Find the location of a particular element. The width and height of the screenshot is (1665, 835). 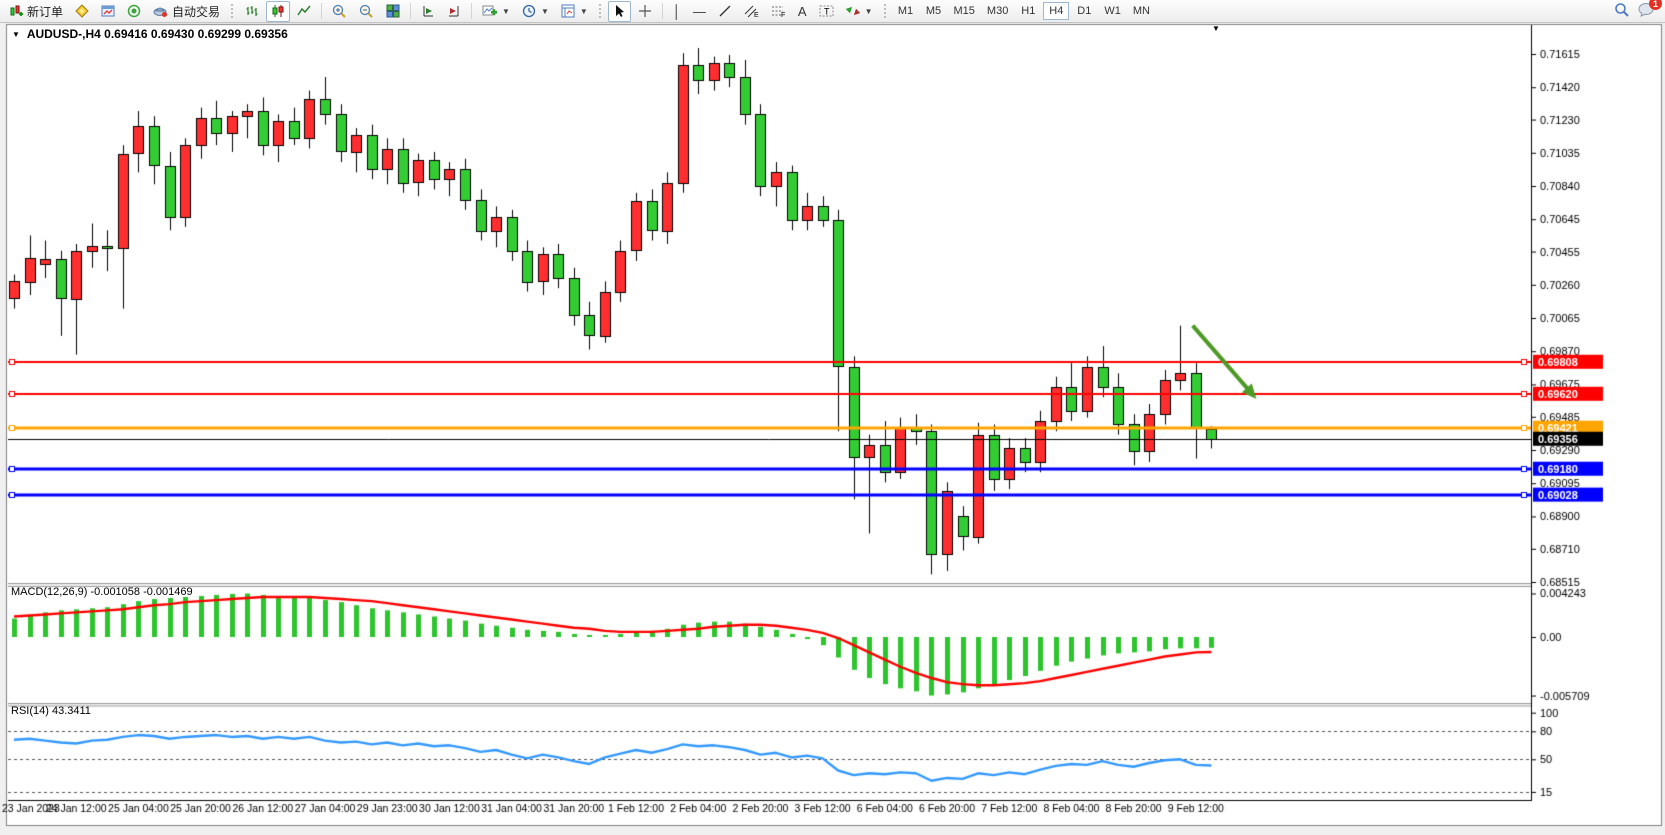

vertical-line-icon: │ is located at coordinates (676, 11).